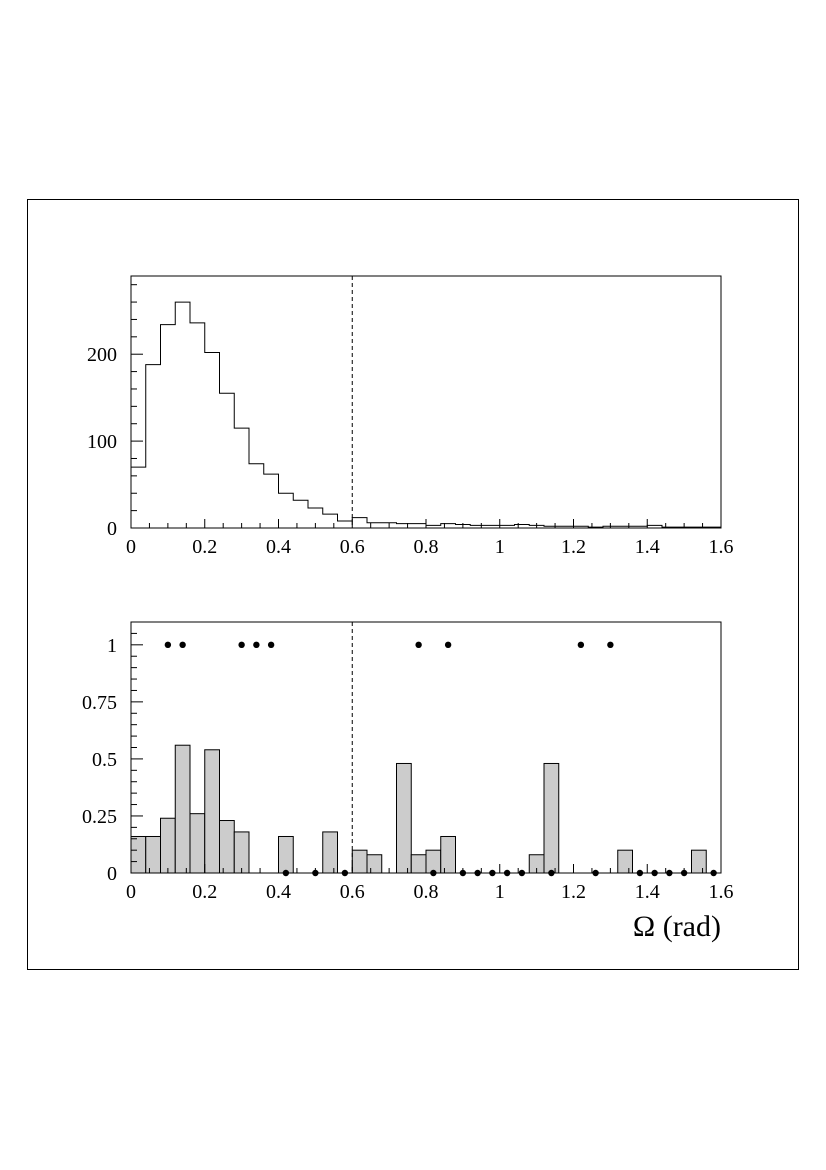 The height and width of the screenshot is (1170, 826). Describe the element at coordinates (426, 414) in the screenshot. I see `histogram-step-line` at that location.